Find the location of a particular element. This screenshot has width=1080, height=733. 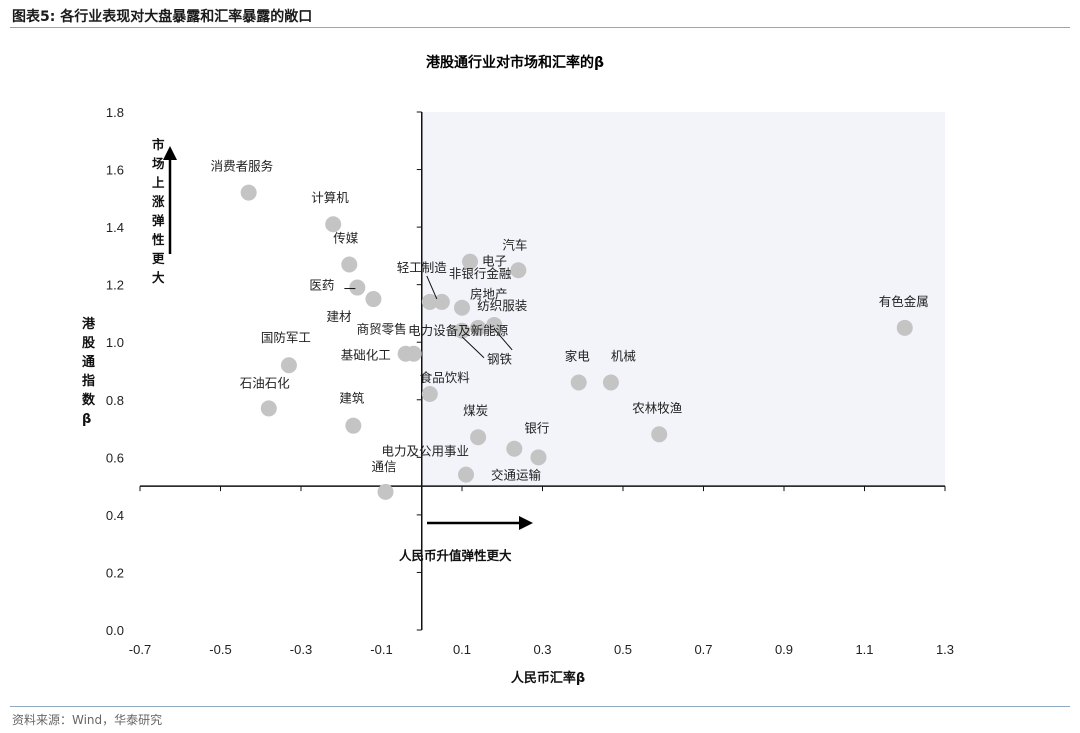

point-label: 轻工制造 is located at coordinates (422, 267).